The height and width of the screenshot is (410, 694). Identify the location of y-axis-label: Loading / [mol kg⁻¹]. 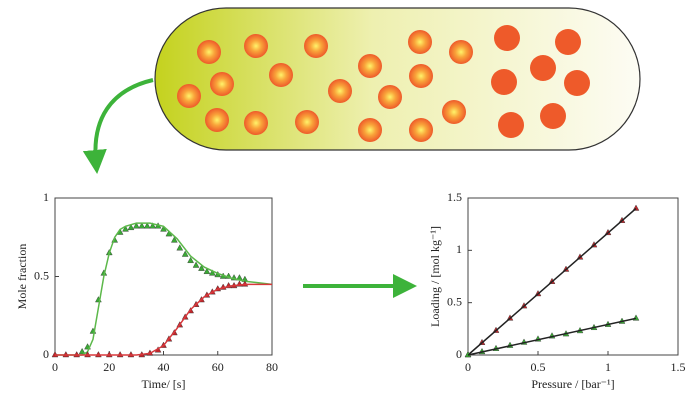
(435, 276).